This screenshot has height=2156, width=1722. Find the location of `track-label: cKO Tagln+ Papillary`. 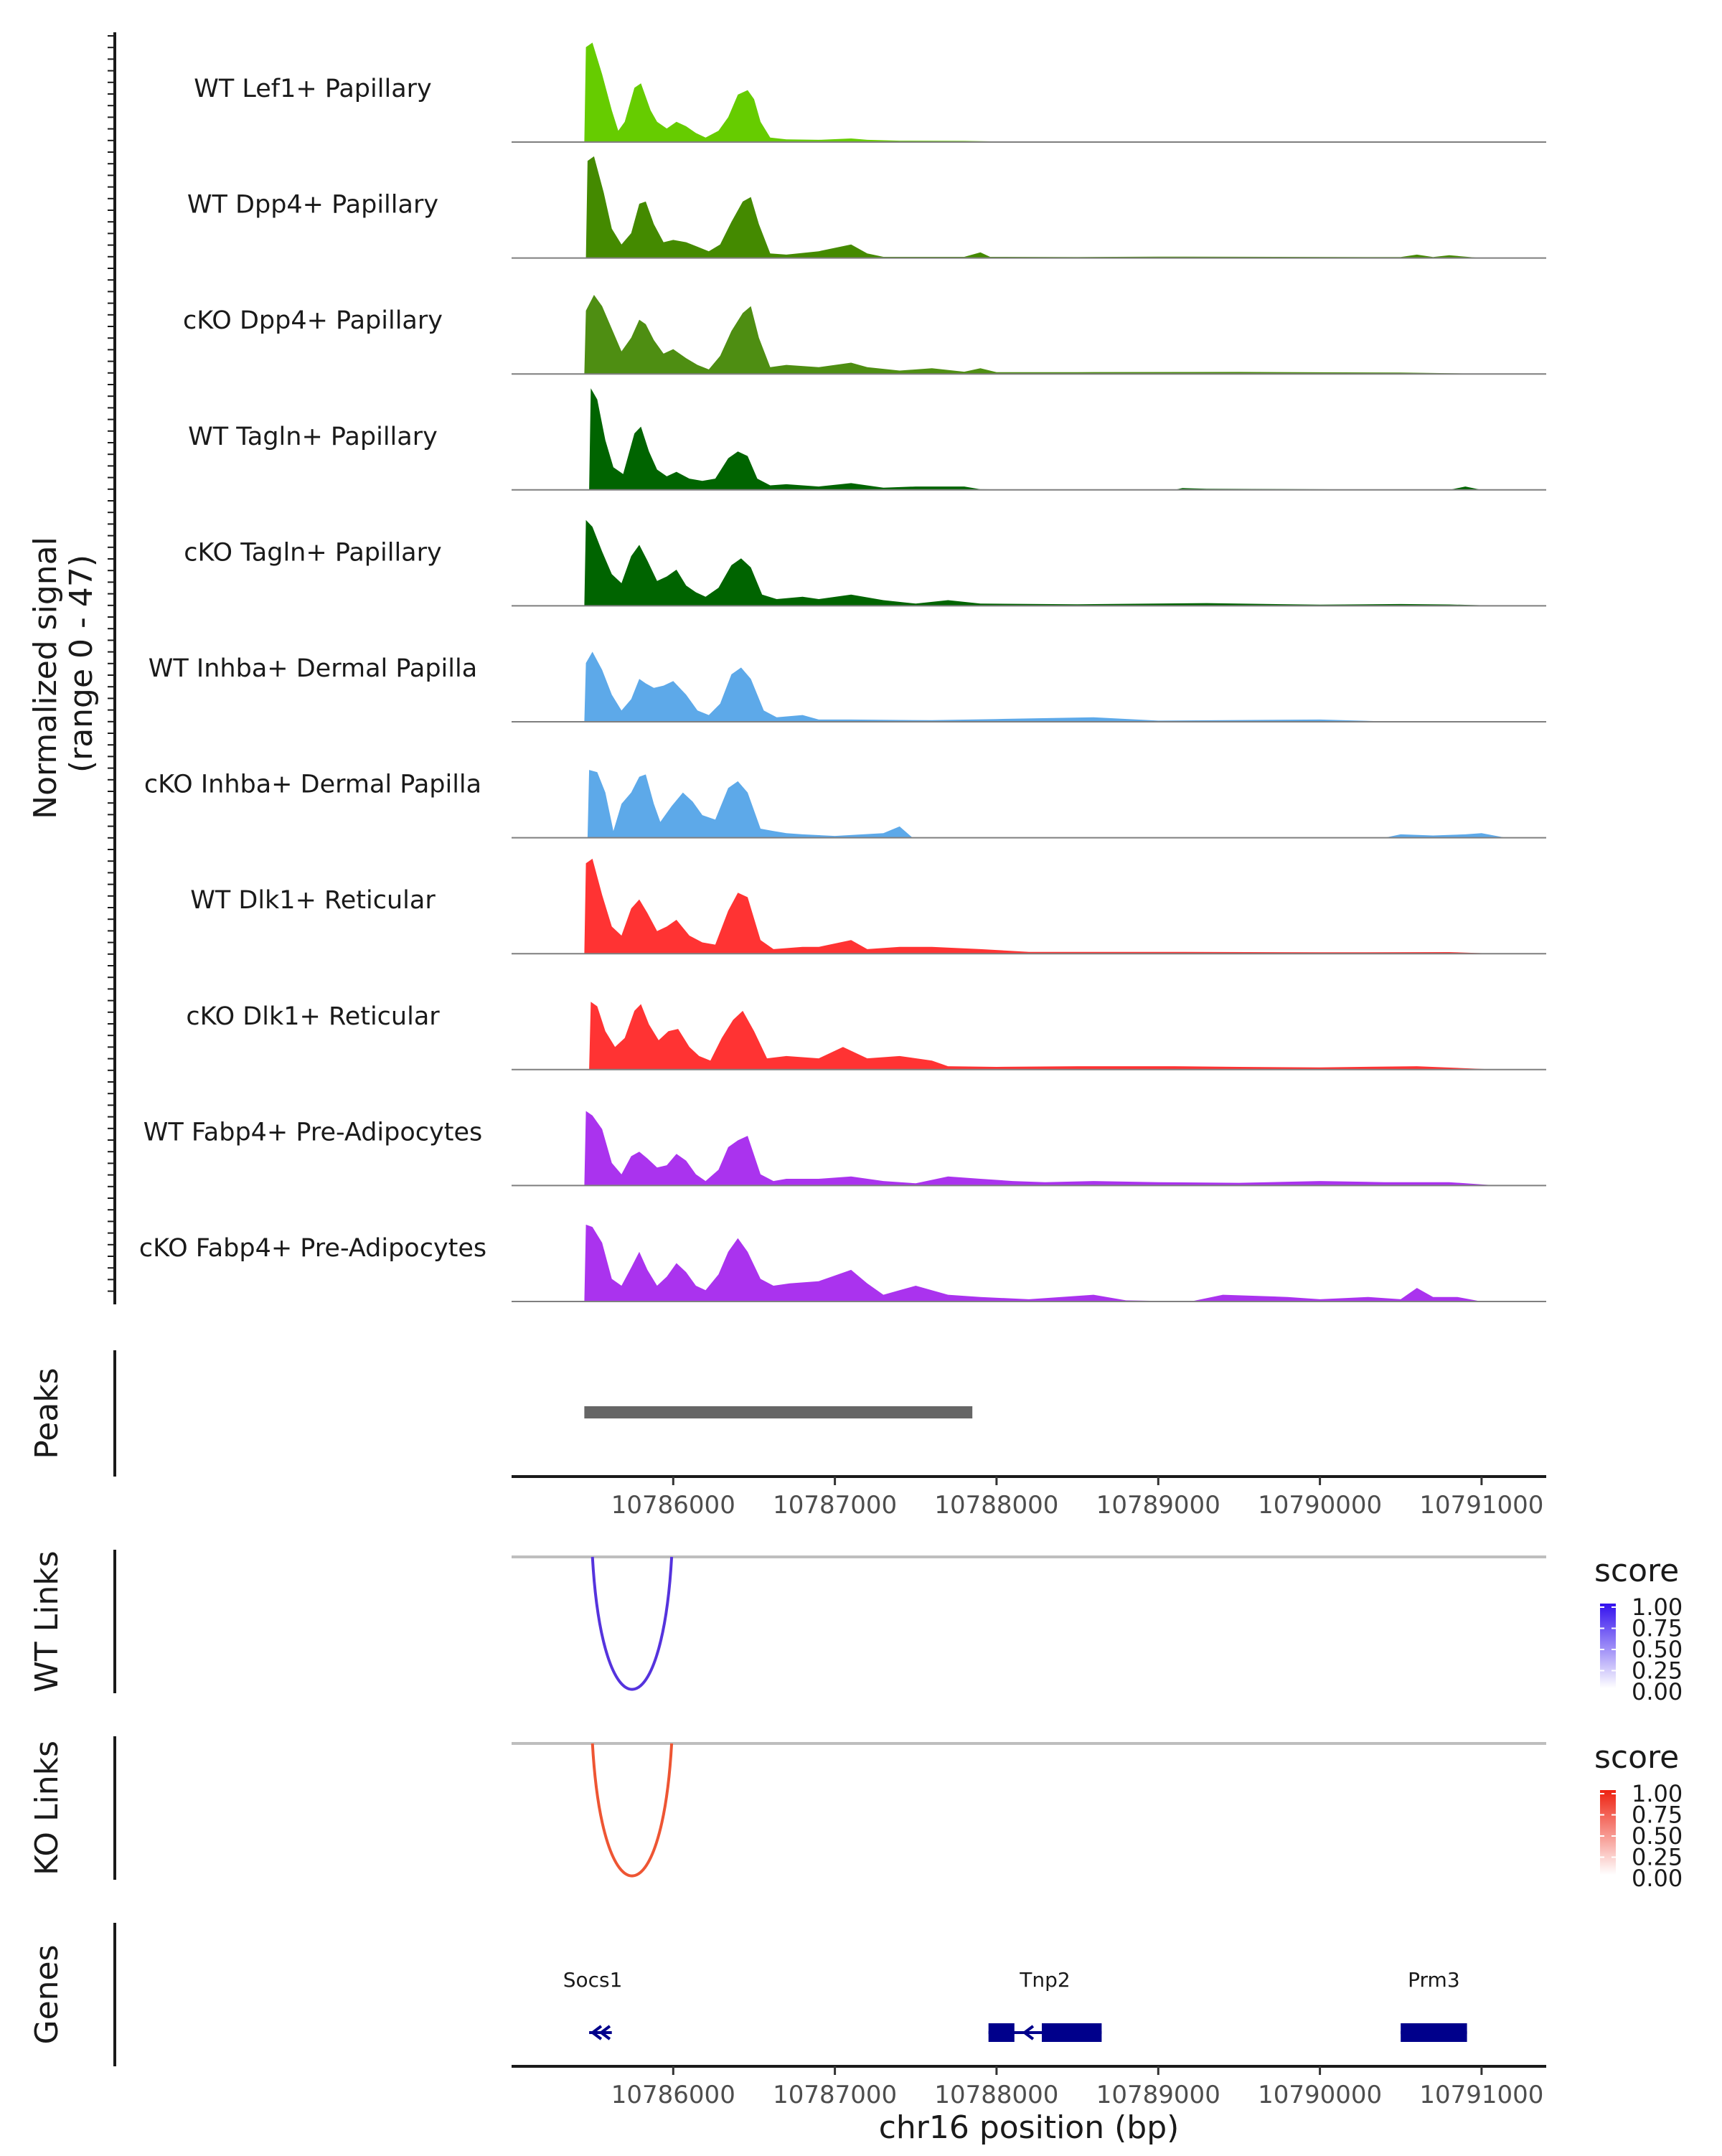

track-label: cKO Tagln+ Papillary is located at coordinates (313, 552).